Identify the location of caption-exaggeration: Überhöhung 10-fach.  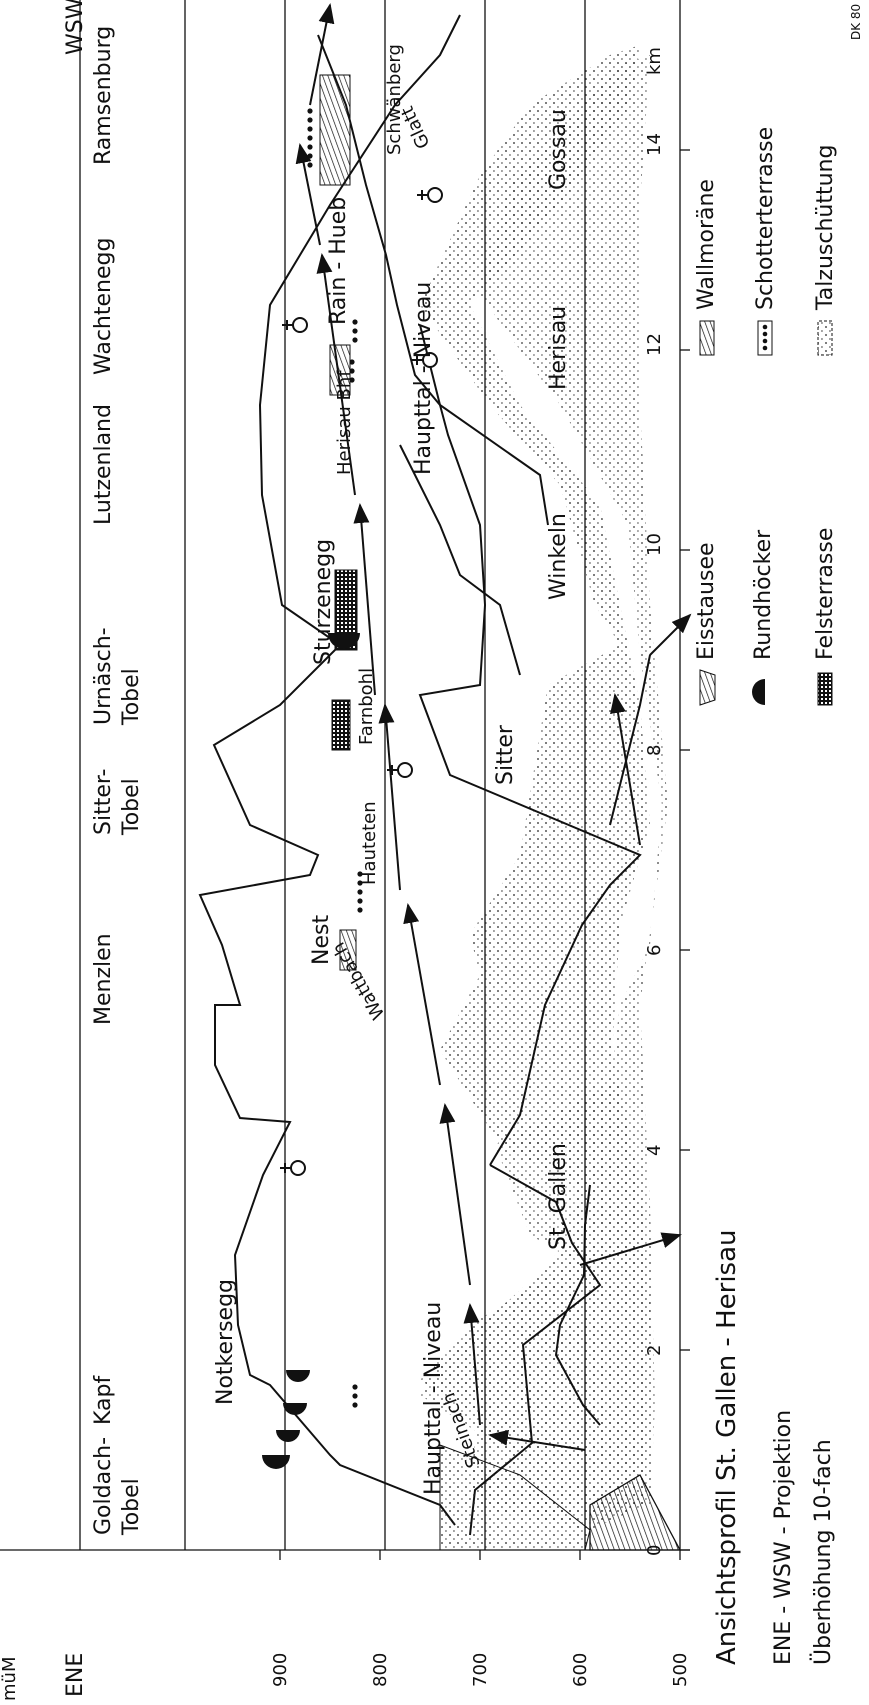
(823, 1552).